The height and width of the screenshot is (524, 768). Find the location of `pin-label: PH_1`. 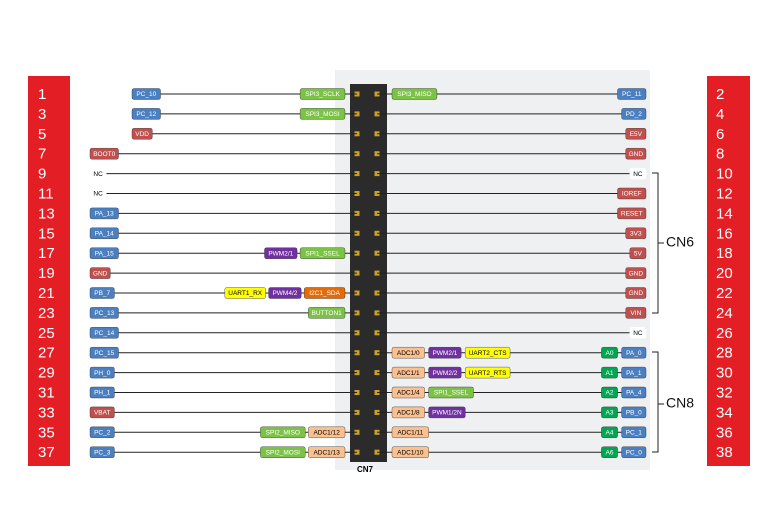

pin-label: PH_1 is located at coordinates (102, 393).